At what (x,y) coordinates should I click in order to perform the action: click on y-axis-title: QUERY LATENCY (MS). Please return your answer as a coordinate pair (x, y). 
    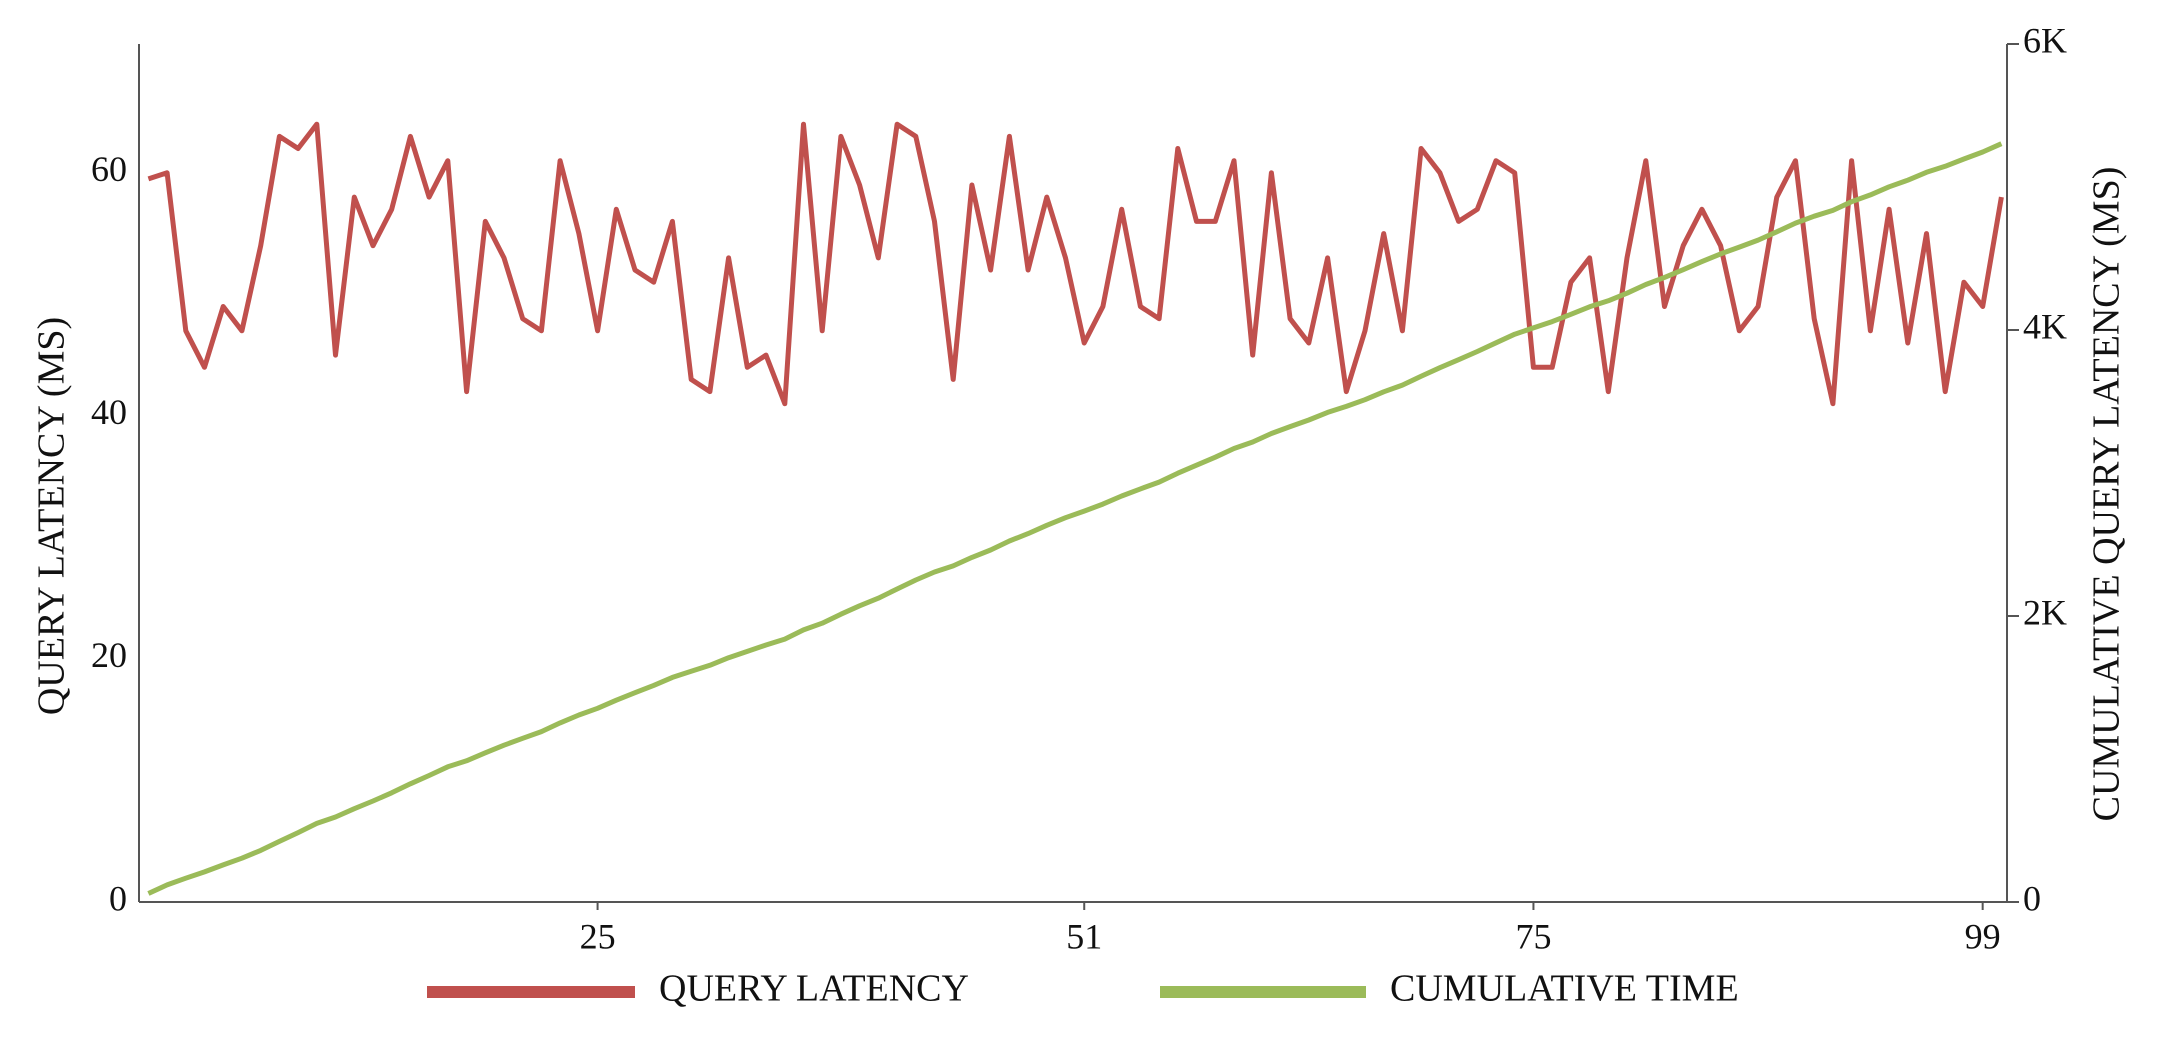
    Looking at the image, I should click on (52, 516).